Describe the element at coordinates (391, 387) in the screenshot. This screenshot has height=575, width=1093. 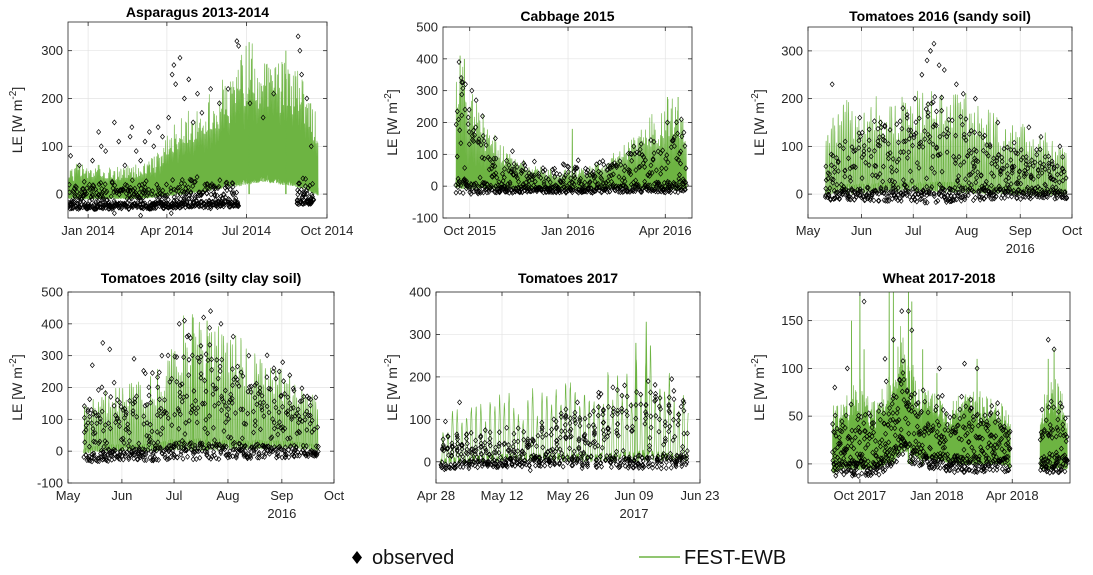
I see `y-axis-label: LE [W m-2]` at that location.